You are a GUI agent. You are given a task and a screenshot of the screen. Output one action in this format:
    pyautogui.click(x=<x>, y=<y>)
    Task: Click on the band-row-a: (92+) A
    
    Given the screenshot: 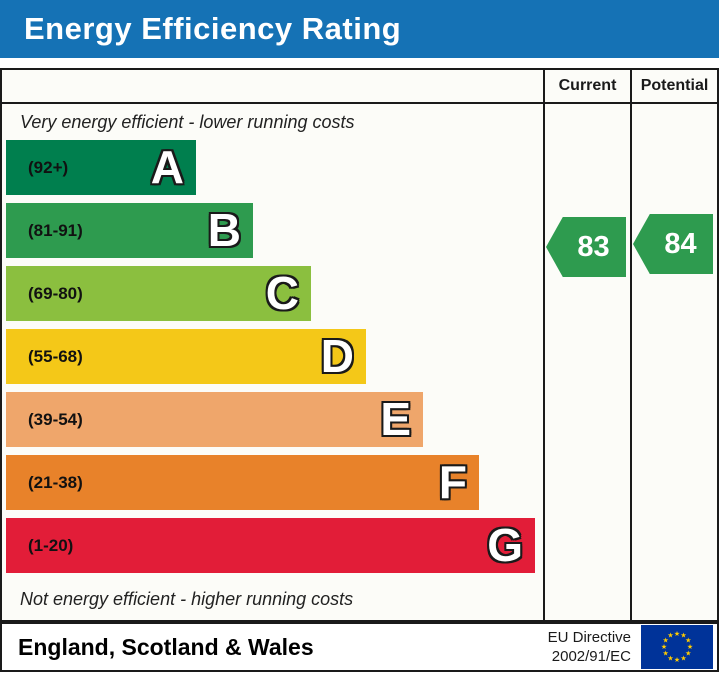 What is the action you would take?
    pyautogui.click(x=101, y=167)
    